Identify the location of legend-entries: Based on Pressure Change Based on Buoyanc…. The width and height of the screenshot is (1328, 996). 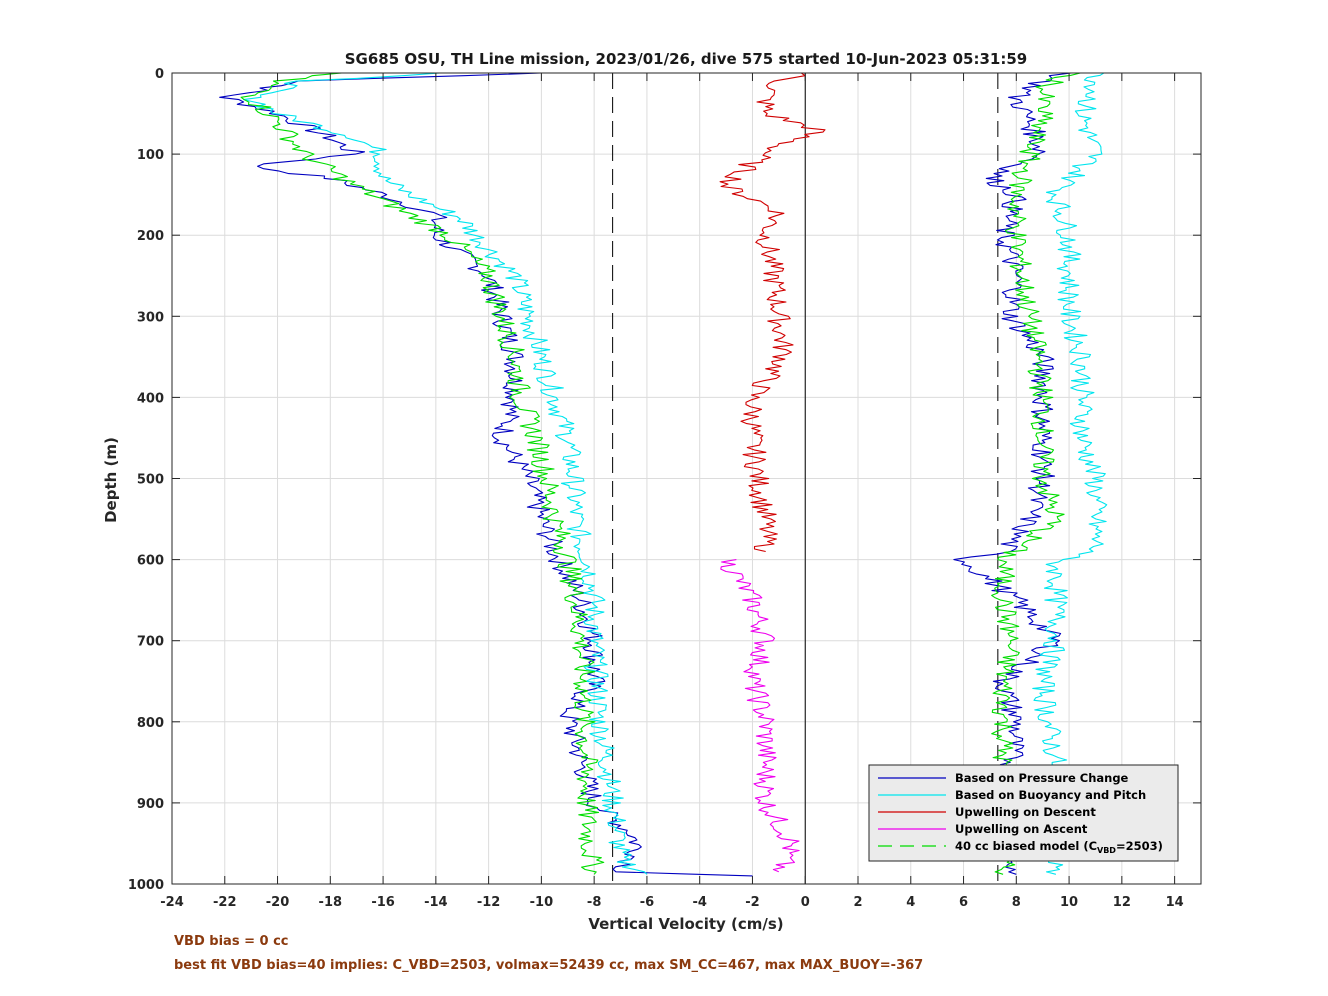
(1020, 813).